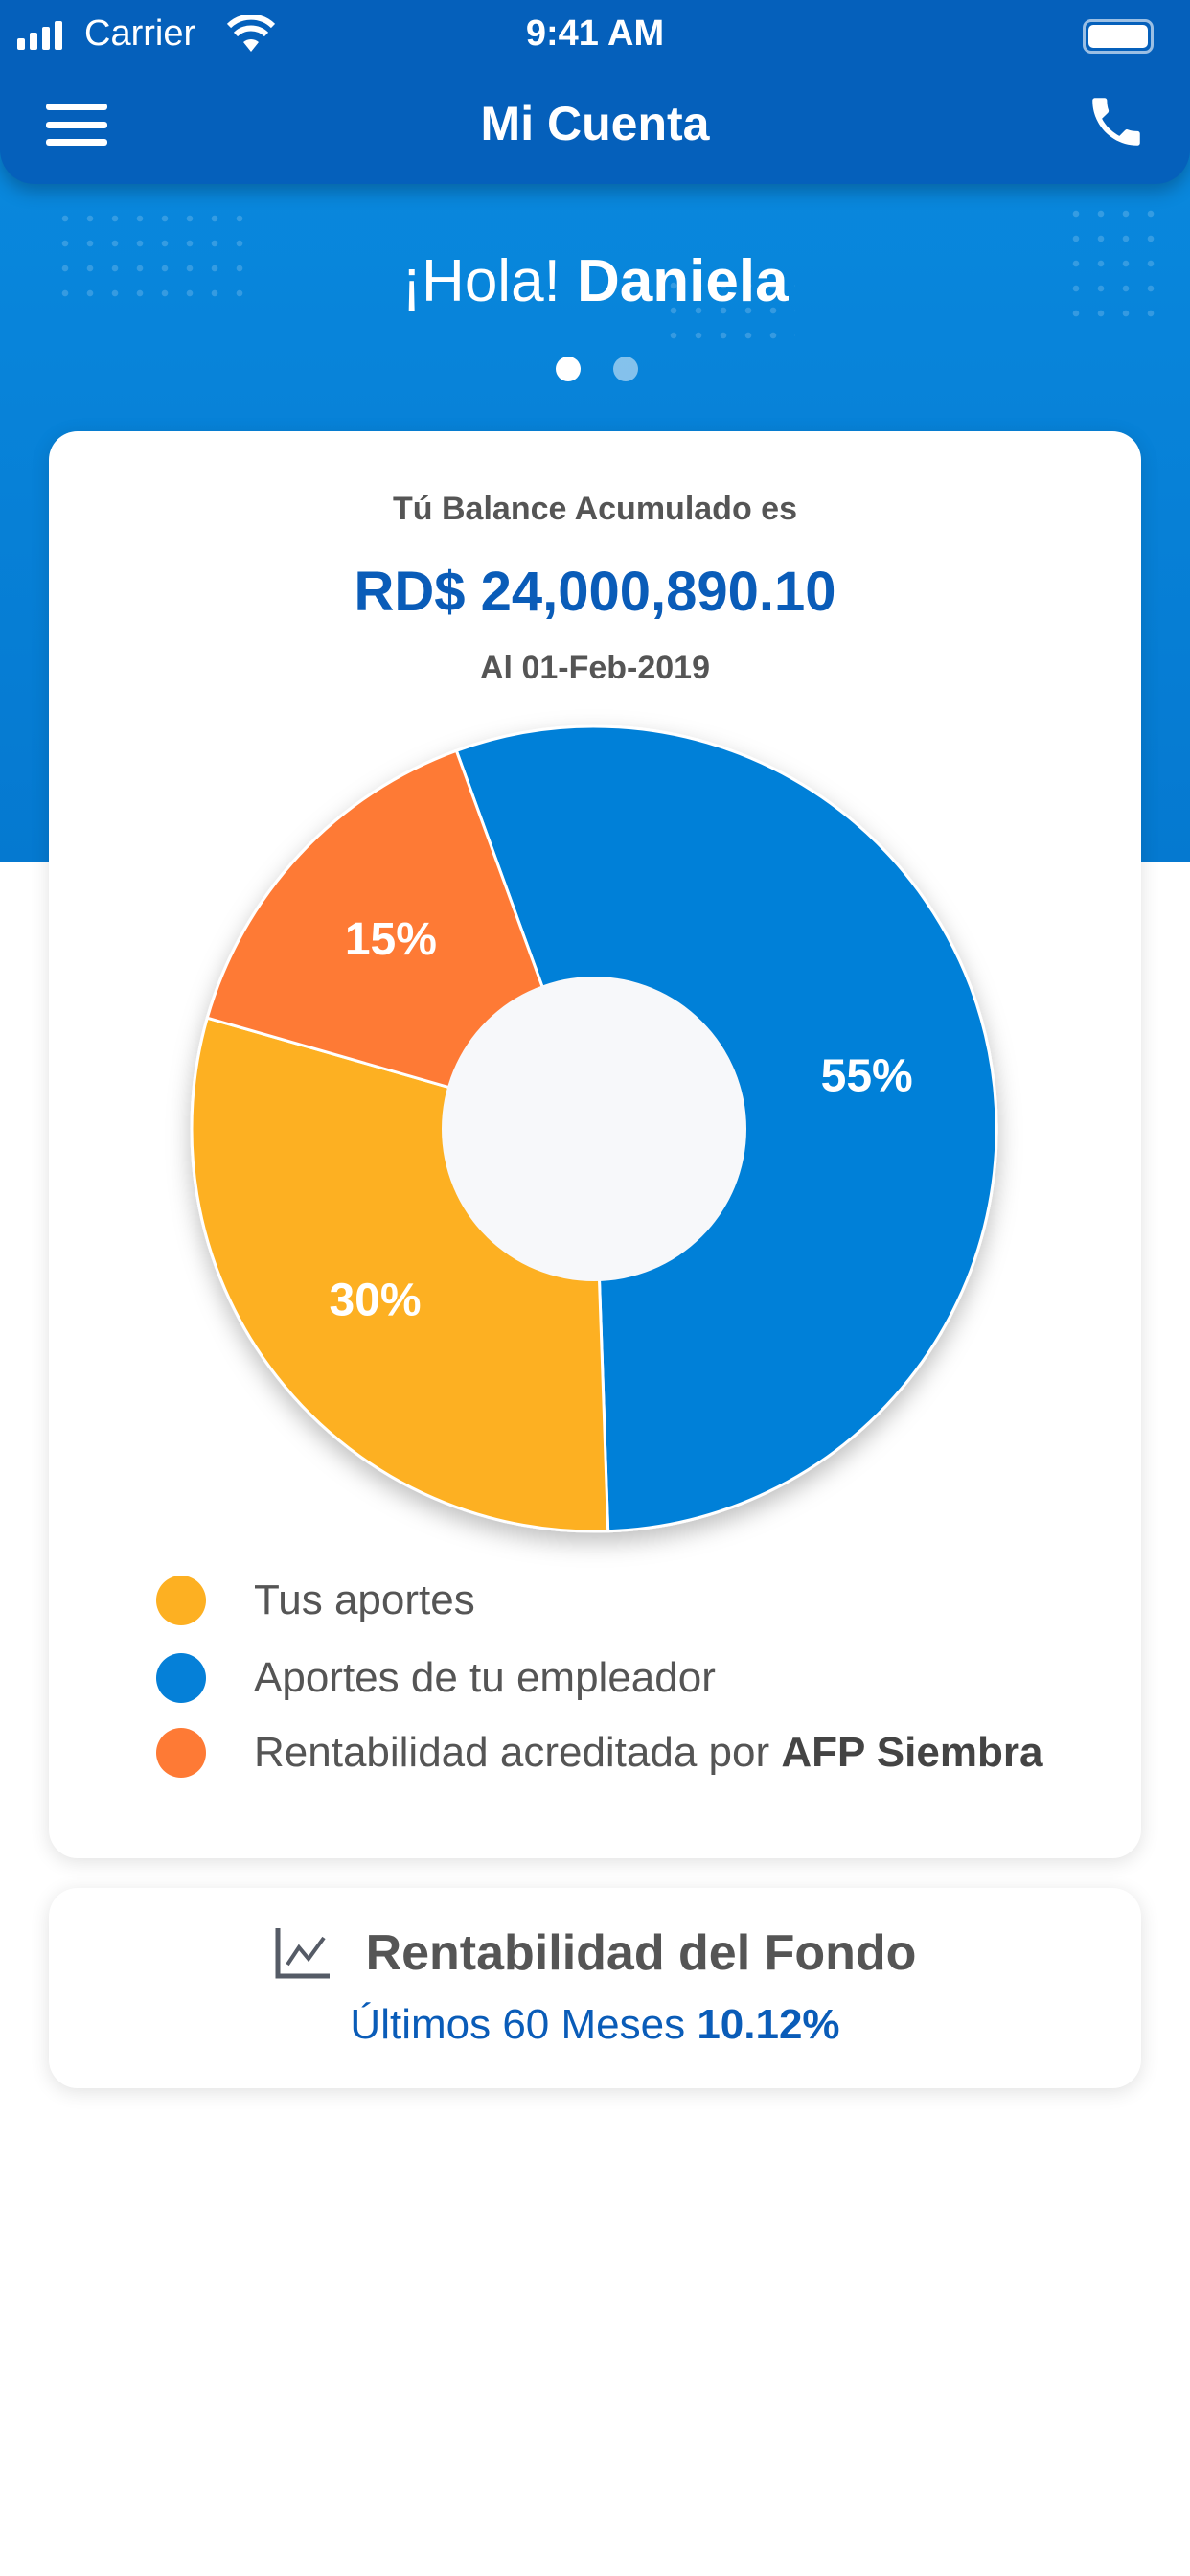 This screenshot has height=2576, width=1190. What do you see at coordinates (365, 1599) in the screenshot?
I see `legend-label: Tus aportes` at bounding box center [365, 1599].